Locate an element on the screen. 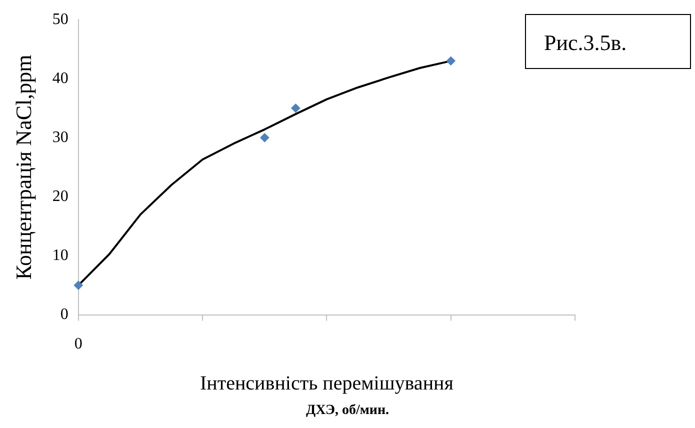 The height and width of the screenshot is (428, 695). y-axis-title: Концентрація NaCl,ppm is located at coordinates (23, 167).